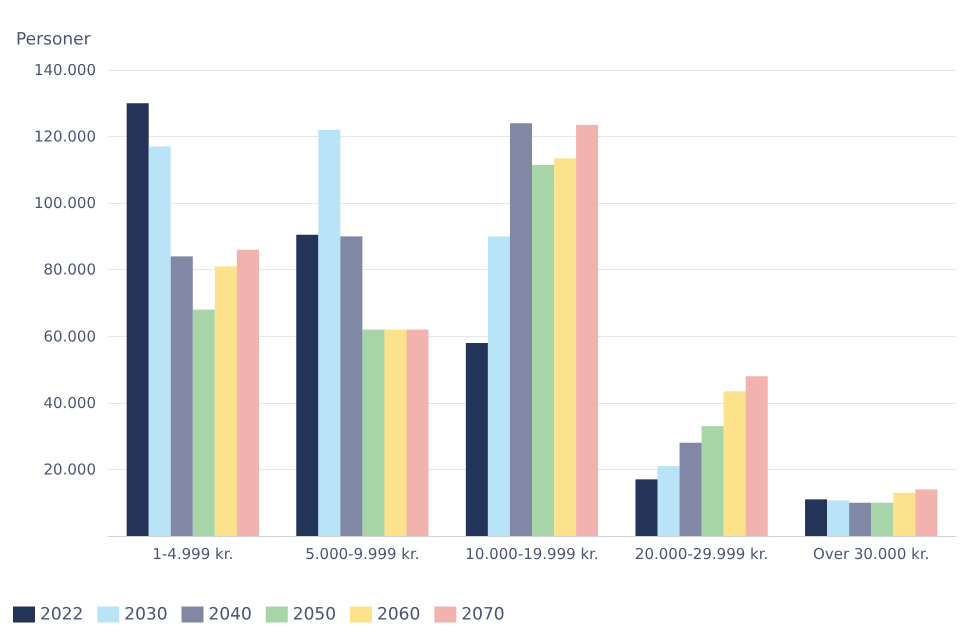  I want to click on legend-label: 2050, so click(314, 614).